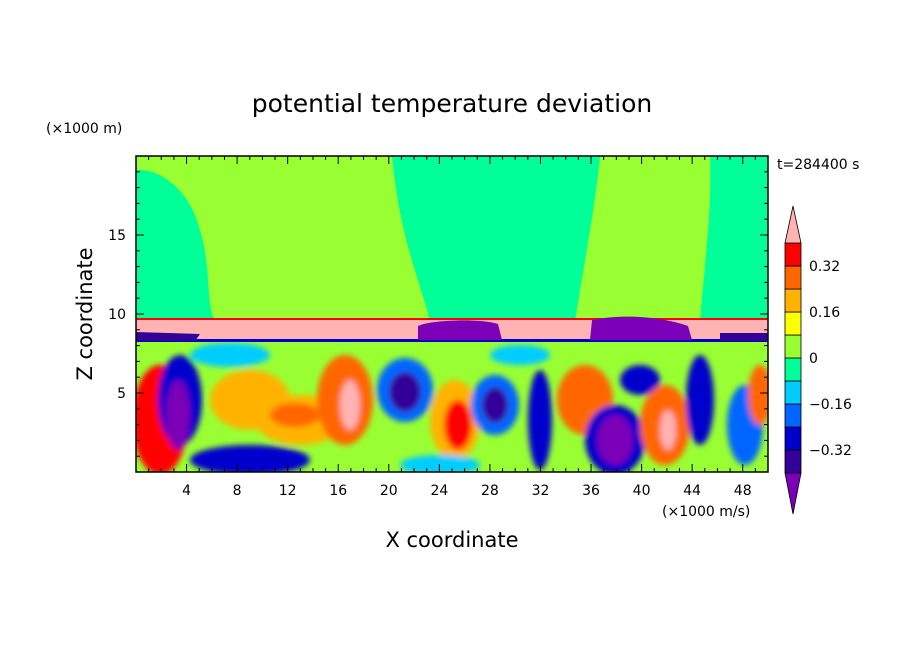  I want to click on y-axis-label: Z coordinate, so click(85, 313).